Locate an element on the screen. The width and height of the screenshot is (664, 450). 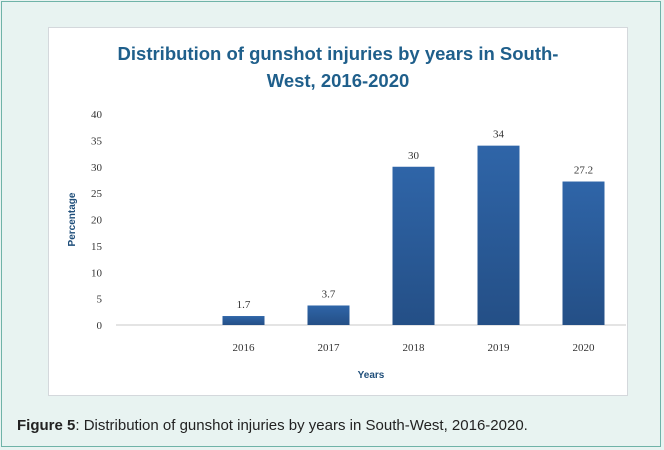
value-label-2017: 3.7 is located at coordinates (329, 294).